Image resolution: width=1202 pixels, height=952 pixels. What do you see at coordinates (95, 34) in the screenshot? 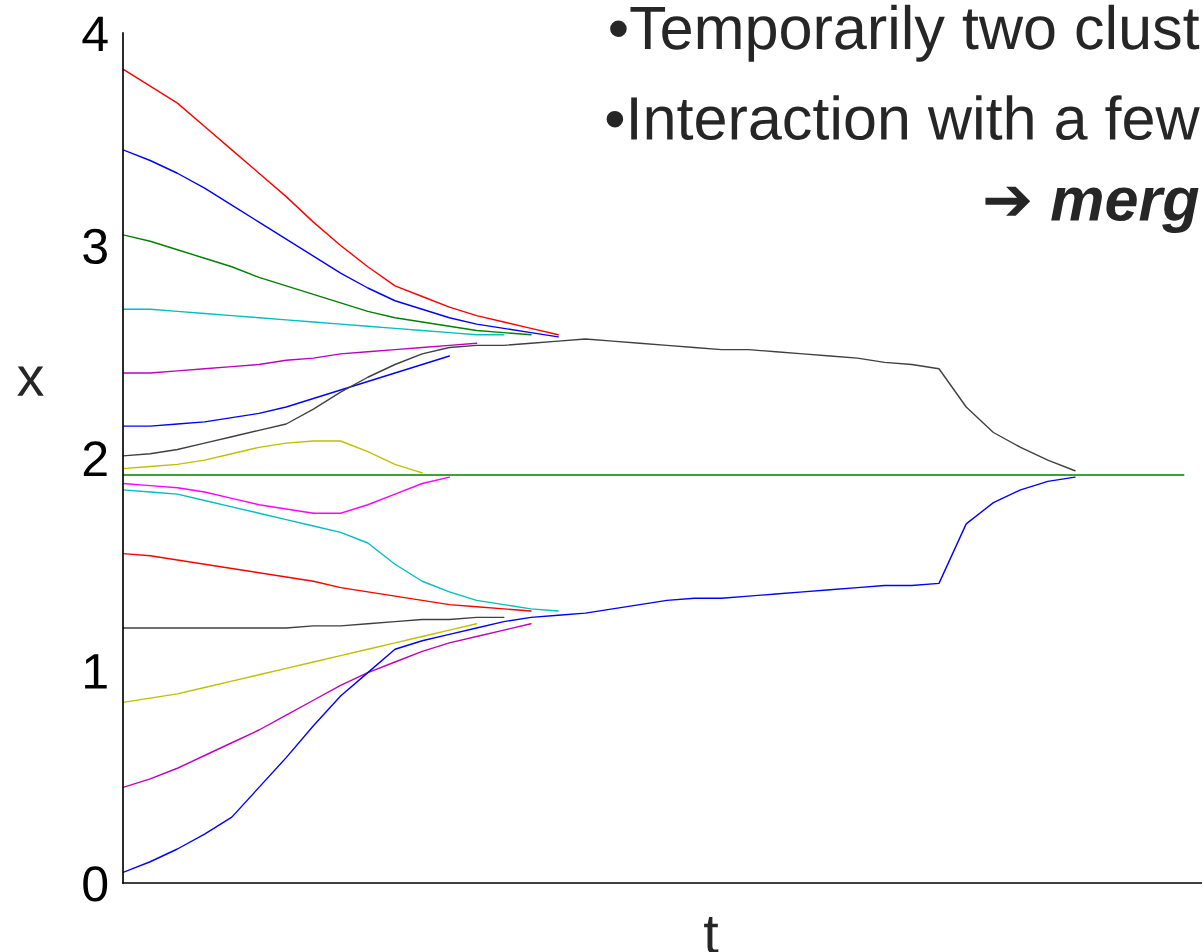
I see `y-tick-label: 4` at bounding box center [95, 34].